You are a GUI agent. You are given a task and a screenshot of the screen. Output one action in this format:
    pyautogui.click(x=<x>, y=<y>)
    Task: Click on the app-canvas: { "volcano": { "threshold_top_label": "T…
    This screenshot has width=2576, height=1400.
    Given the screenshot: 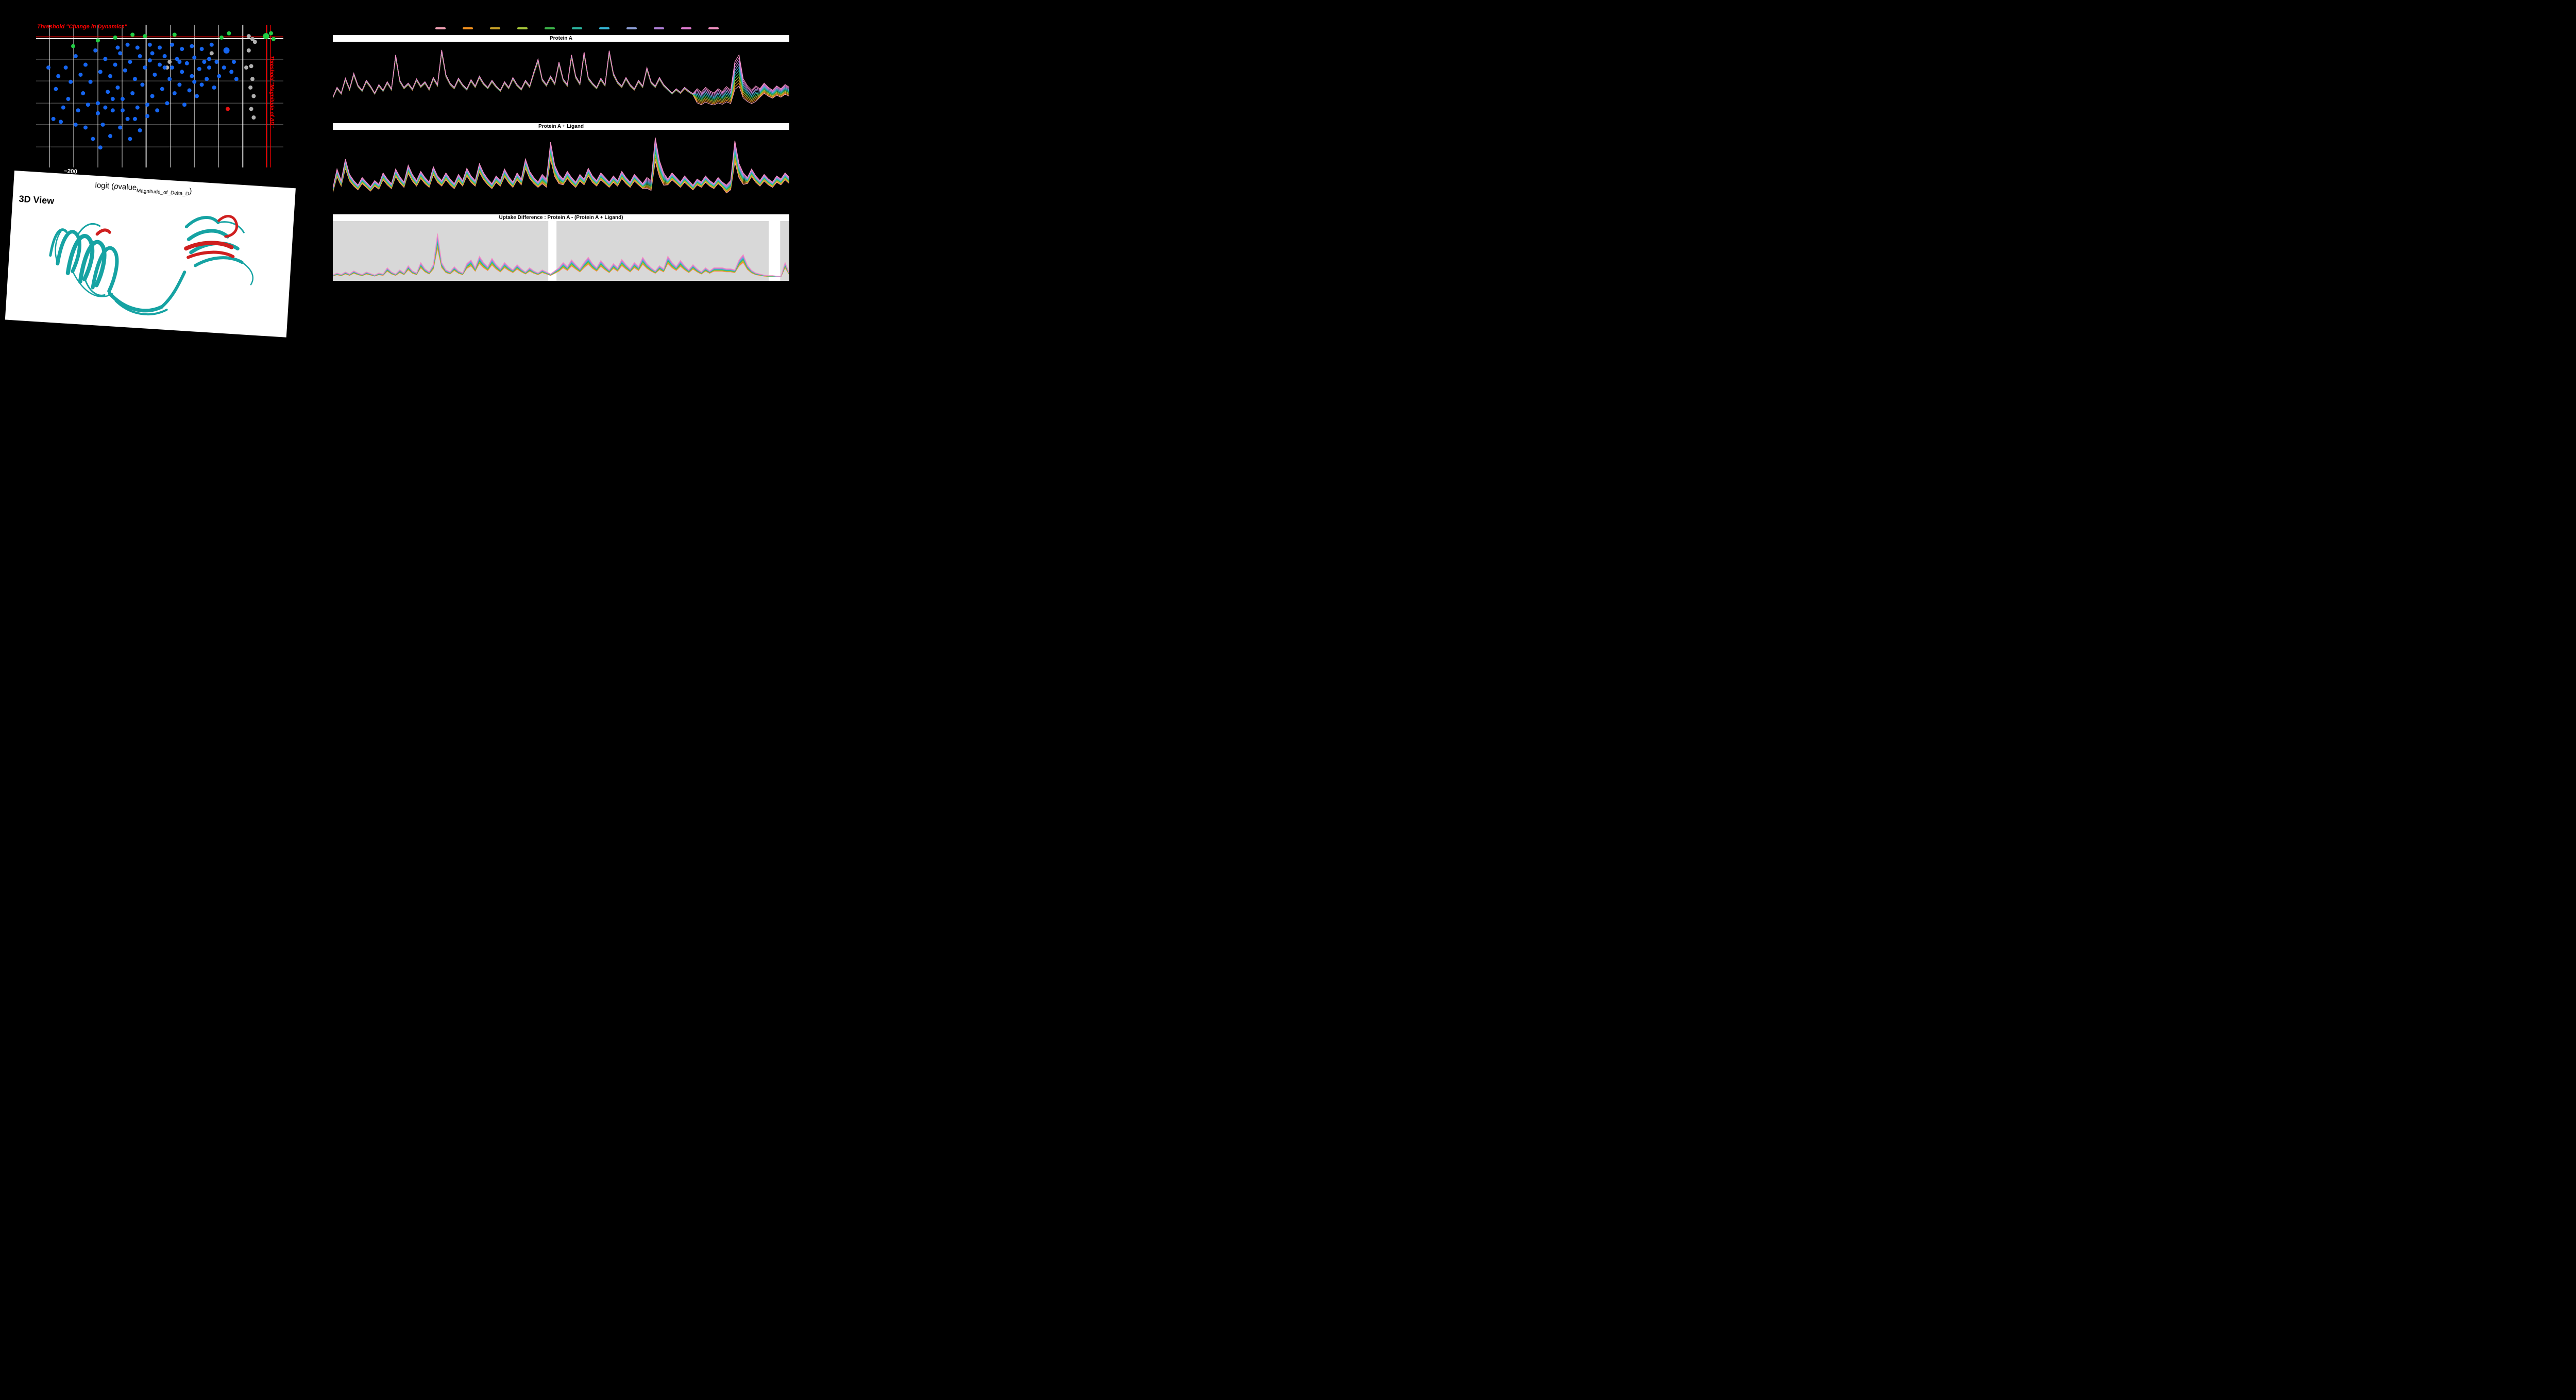 What is the action you would take?
    pyautogui.click(x=404, y=169)
    